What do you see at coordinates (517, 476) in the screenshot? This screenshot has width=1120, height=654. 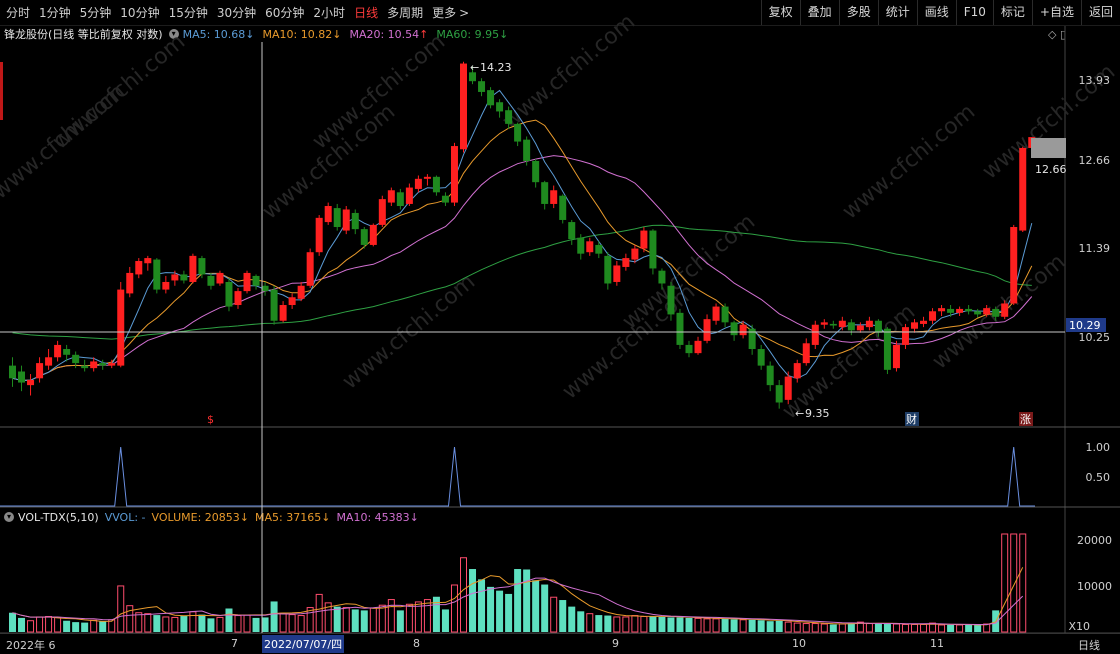 I see `signal-path` at bounding box center [517, 476].